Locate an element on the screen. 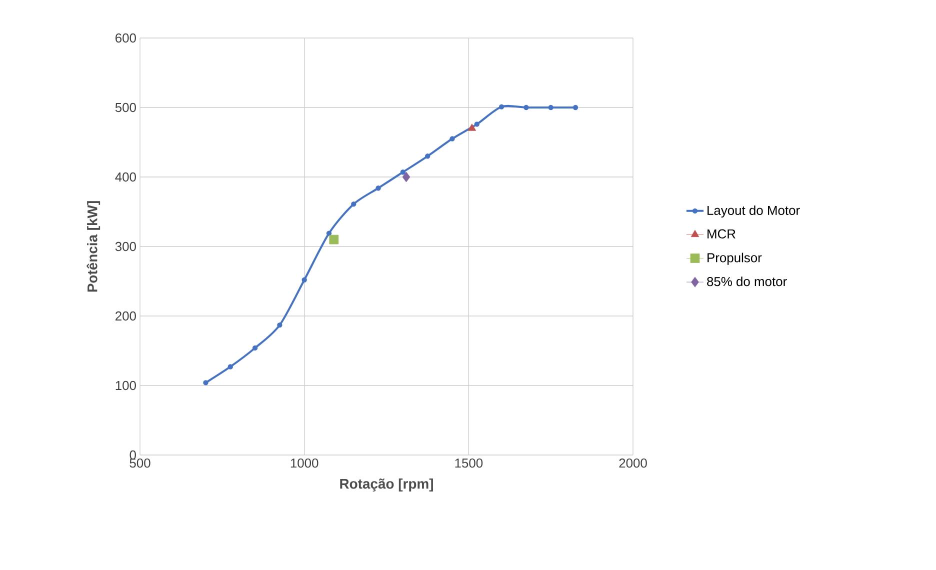 Image resolution: width=936 pixels, height=570 pixels. y-tick-label: 300 is located at coordinates (125, 247).